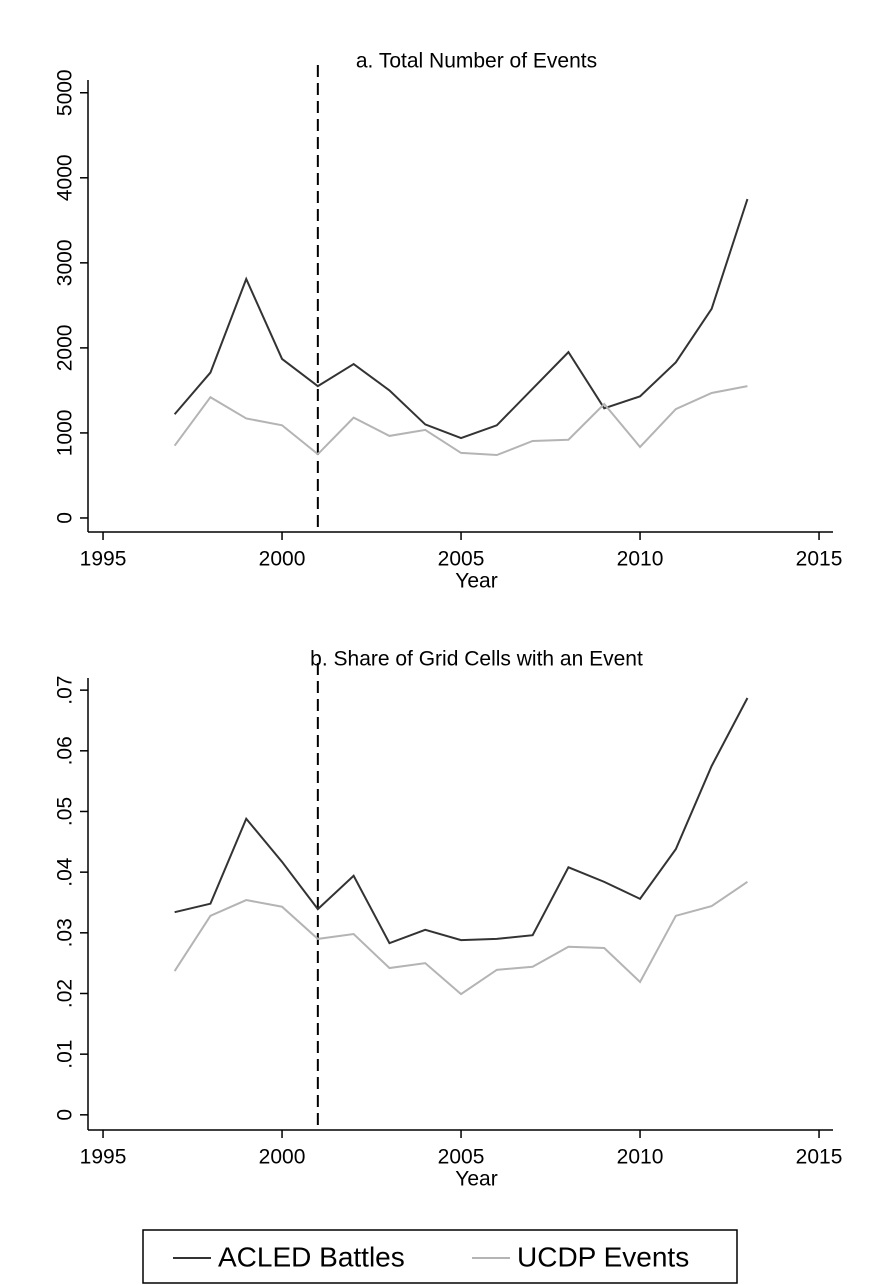 Image resolution: width=870 pixels, height=1285 pixels. What do you see at coordinates (65, 750) in the screenshot?
I see `y-tick-label: .06` at bounding box center [65, 750].